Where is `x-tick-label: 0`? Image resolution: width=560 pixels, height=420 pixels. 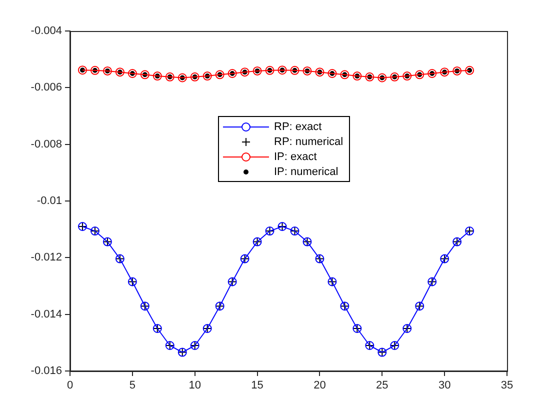 x-tick-label: 0 is located at coordinates (70, 386).